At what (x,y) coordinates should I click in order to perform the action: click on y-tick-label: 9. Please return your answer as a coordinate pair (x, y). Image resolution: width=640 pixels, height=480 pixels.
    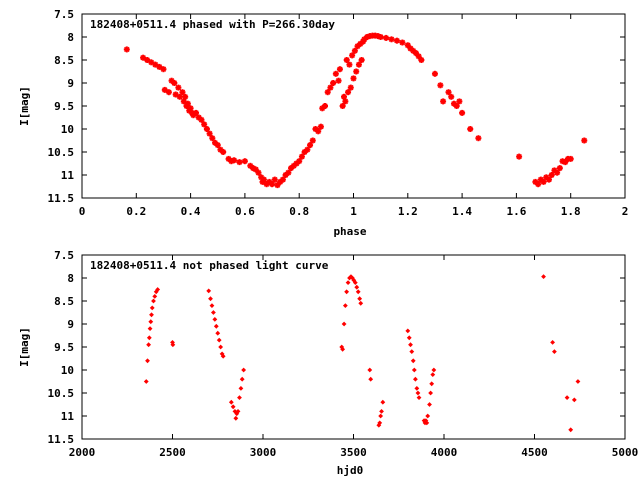
    Looking at the image, I should click on (70, 83).